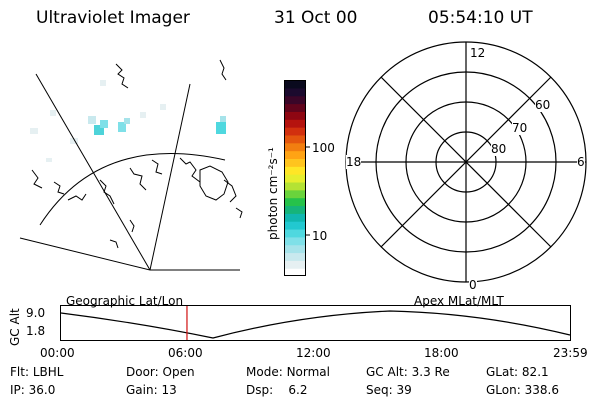 This screenshot has height=400, width=600. I want to click on mlt-label-6: 6, so click(581, 162).